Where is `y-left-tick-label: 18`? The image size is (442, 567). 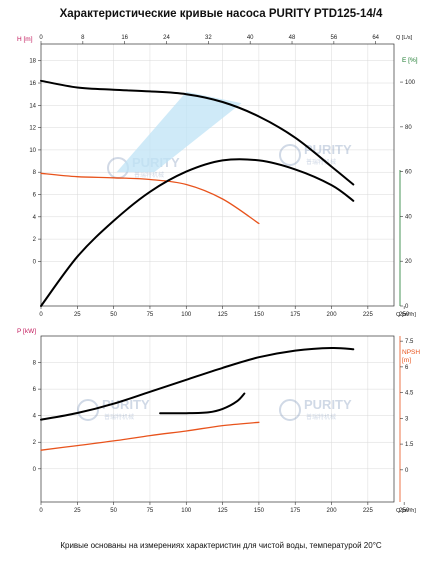
y-left-tick-label: 18 is located at coordinates (32, 62).